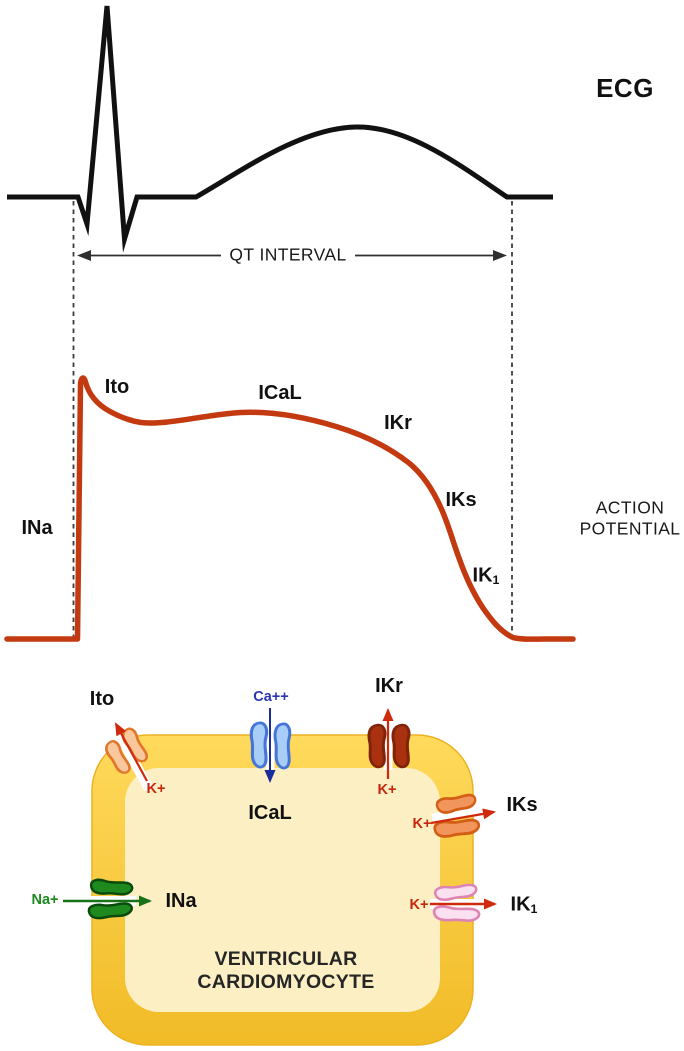 The width and height of the screenshot is (684, 1051). I want to click on cell-name-line2: CARDIOMYOCYTE, so click(286, 982).